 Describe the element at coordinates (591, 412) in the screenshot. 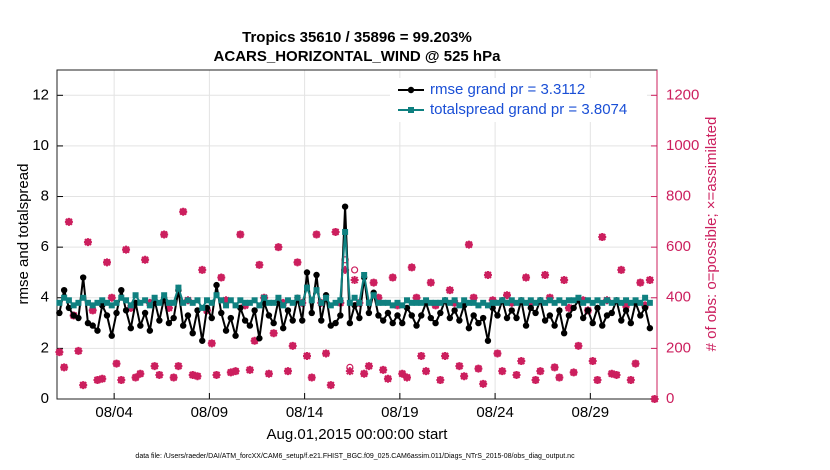

I see `x-tick-label: 08/29` at that location.